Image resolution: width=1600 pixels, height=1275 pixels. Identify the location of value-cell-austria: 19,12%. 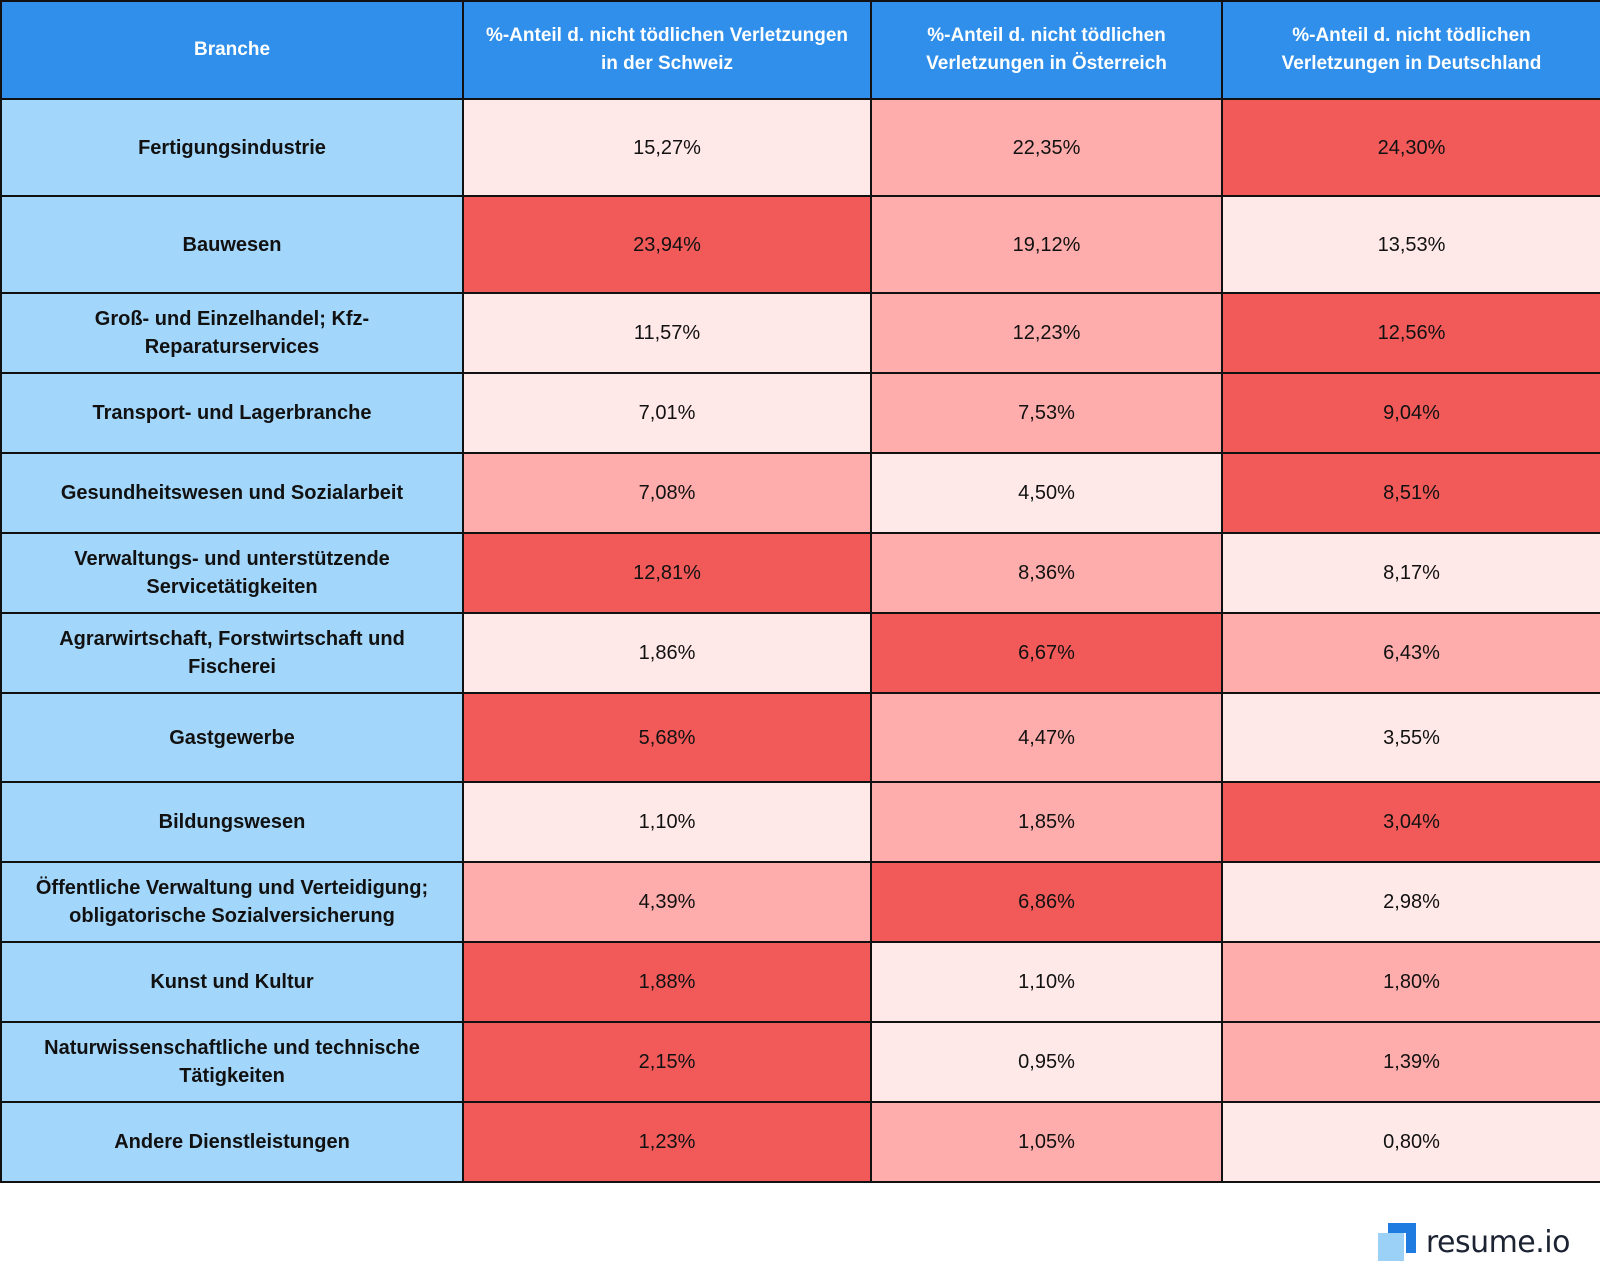
(1046, 244).